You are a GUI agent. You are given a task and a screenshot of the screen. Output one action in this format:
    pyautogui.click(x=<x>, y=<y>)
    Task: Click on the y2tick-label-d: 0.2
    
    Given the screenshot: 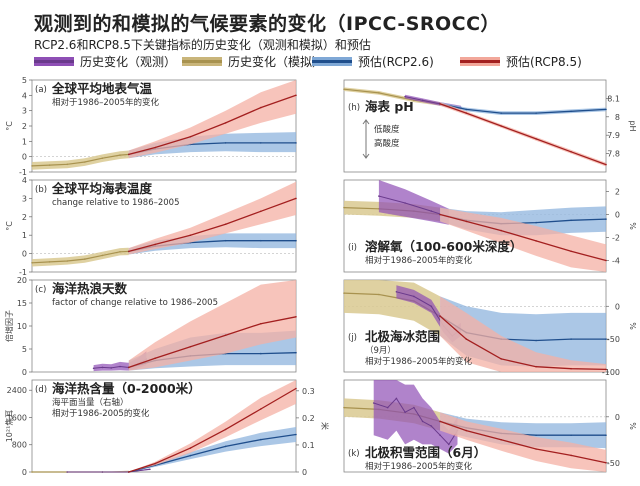 What is the action you would take?
    pyautogui.click(x=308, y=418)
    